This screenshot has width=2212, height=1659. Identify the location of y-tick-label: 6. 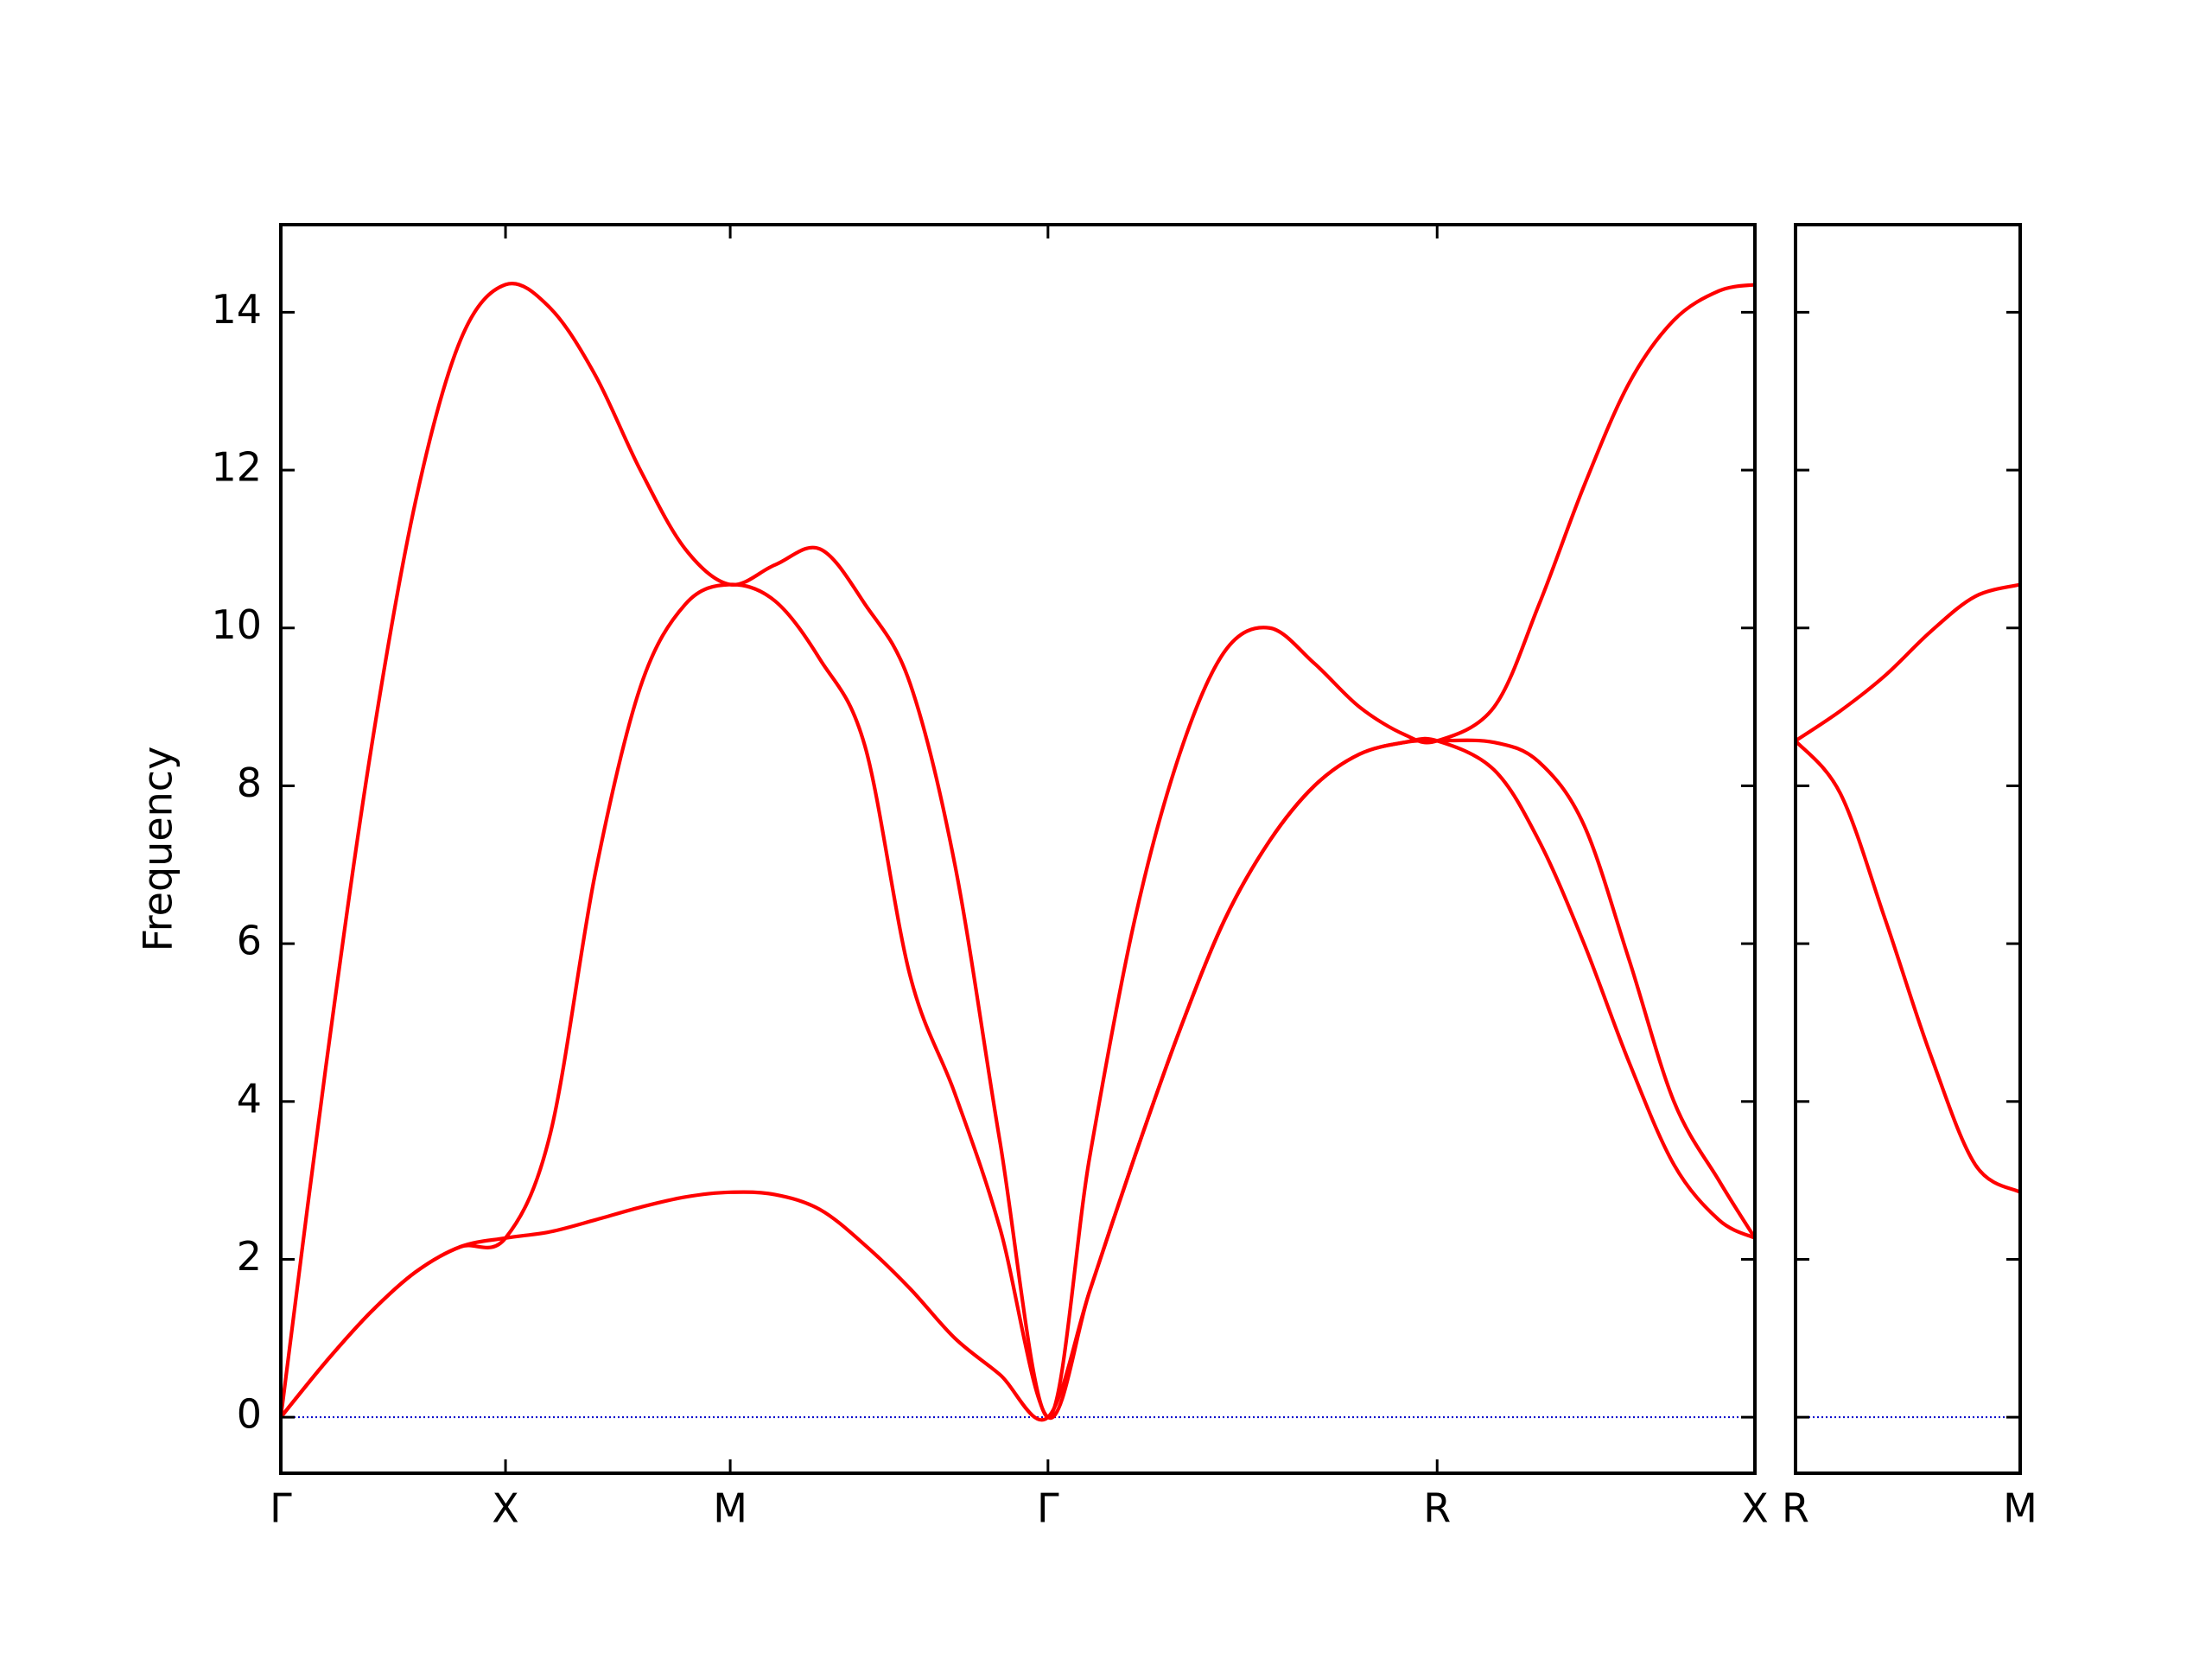
(249, 941).